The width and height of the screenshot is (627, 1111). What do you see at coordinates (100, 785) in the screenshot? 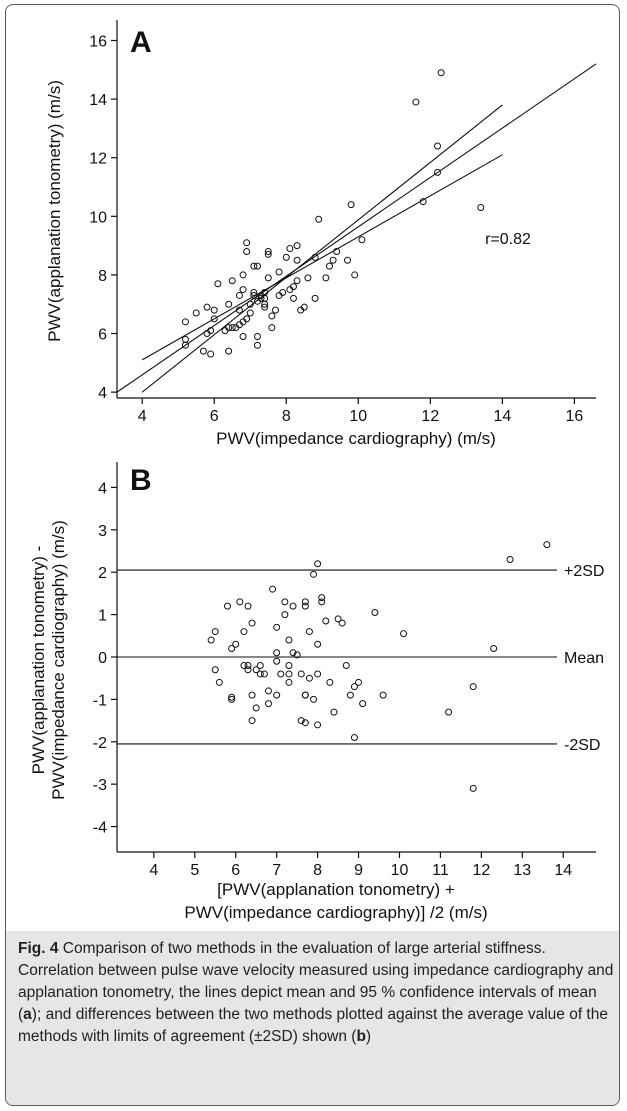
I see `panel-b-y-tick-label: -3` at bounding box center [100, 785].